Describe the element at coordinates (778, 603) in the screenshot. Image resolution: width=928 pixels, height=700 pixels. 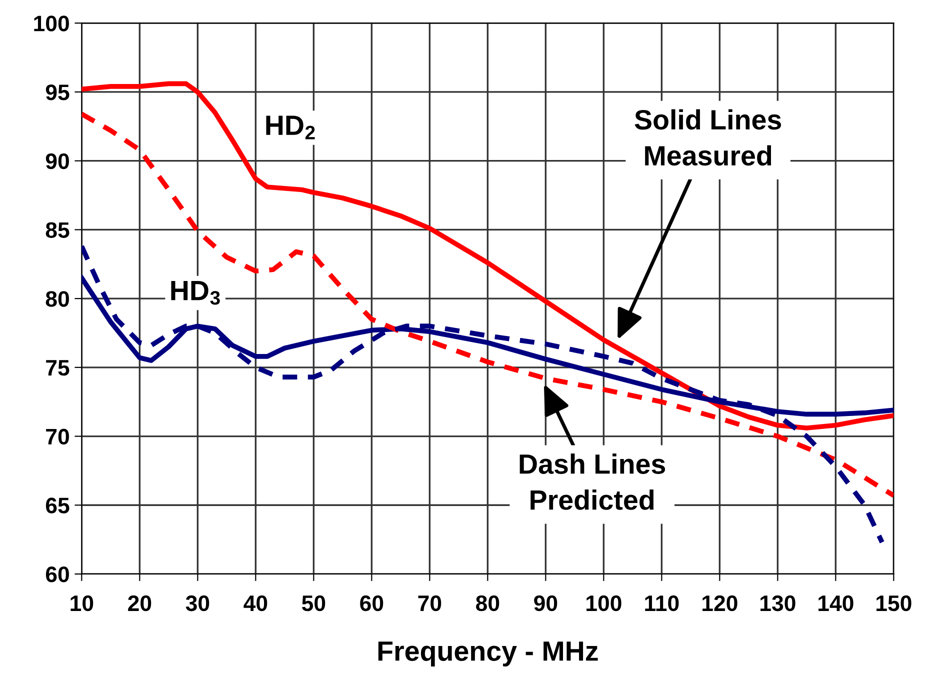
I see `x-tick-label: 130` at that location.